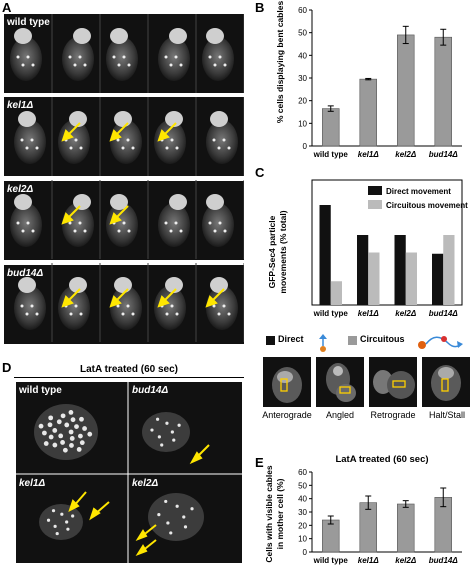 The height and width of the screenshot is (565, 474). I want to click on angled-micrograph, so click(340, 382).